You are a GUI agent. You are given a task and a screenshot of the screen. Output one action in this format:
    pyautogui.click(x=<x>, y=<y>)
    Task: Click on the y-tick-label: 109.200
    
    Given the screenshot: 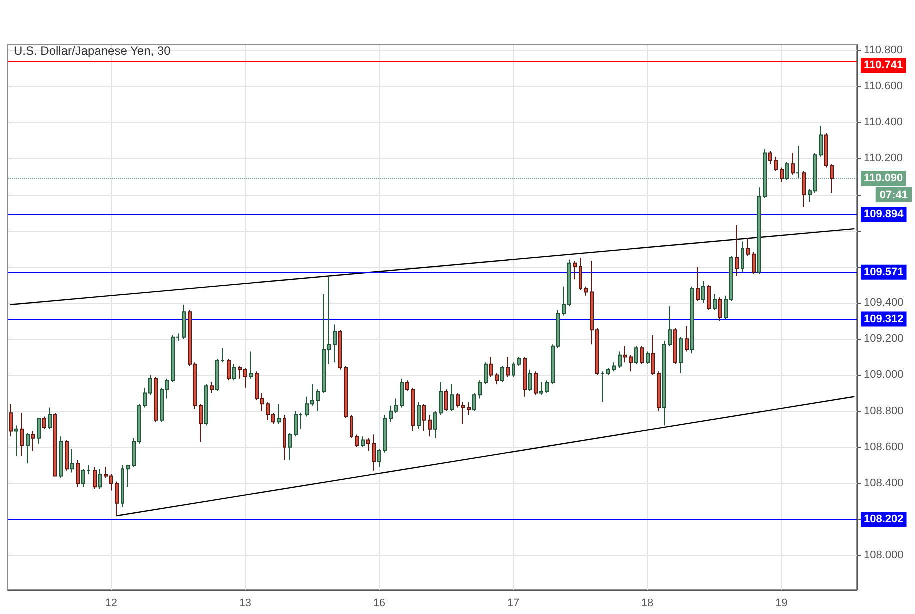 What is the action you would take?
    pyautogui.click(x=884, y=339)
    